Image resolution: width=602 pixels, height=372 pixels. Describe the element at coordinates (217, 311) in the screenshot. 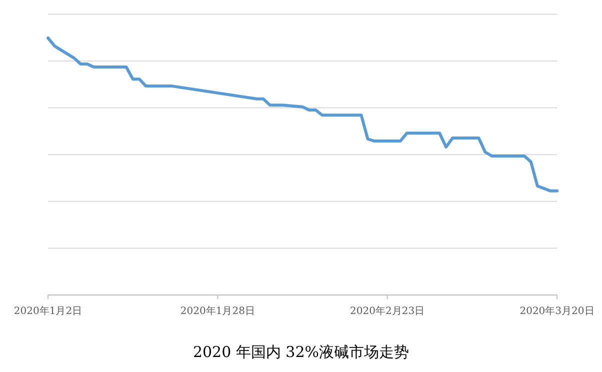

I see `x-tick-label: 2020年1月28日` at that location.